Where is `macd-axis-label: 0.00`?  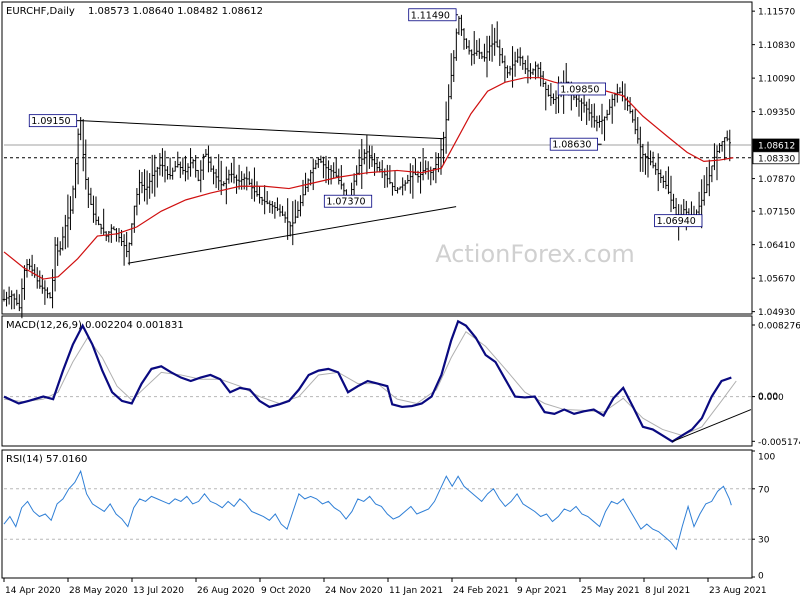
macd-axis-label: 0.00 is located at coordinates (768, 397).